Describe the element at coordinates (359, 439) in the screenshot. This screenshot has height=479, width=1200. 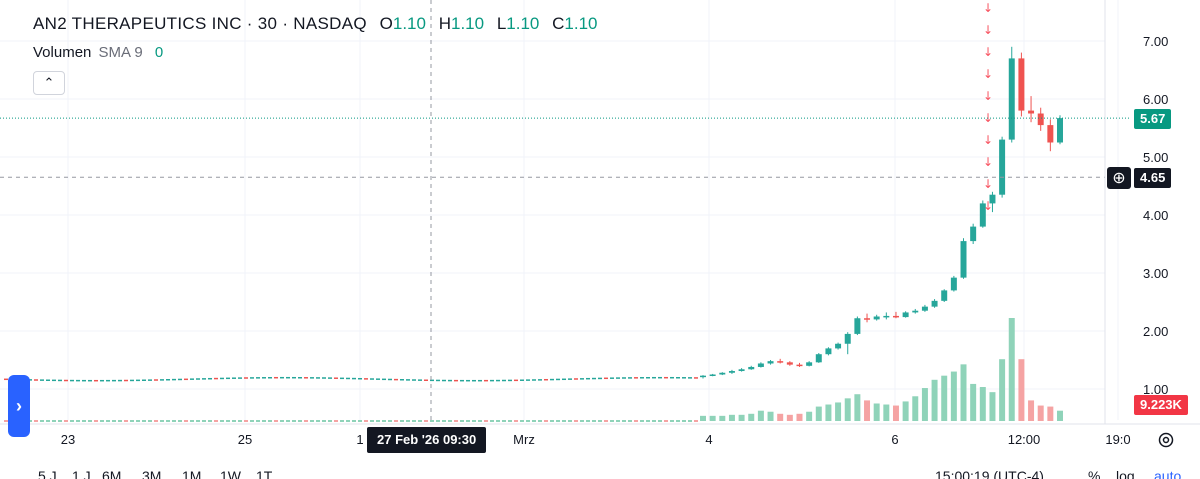
I see `x-tick-label: 1` at that location.